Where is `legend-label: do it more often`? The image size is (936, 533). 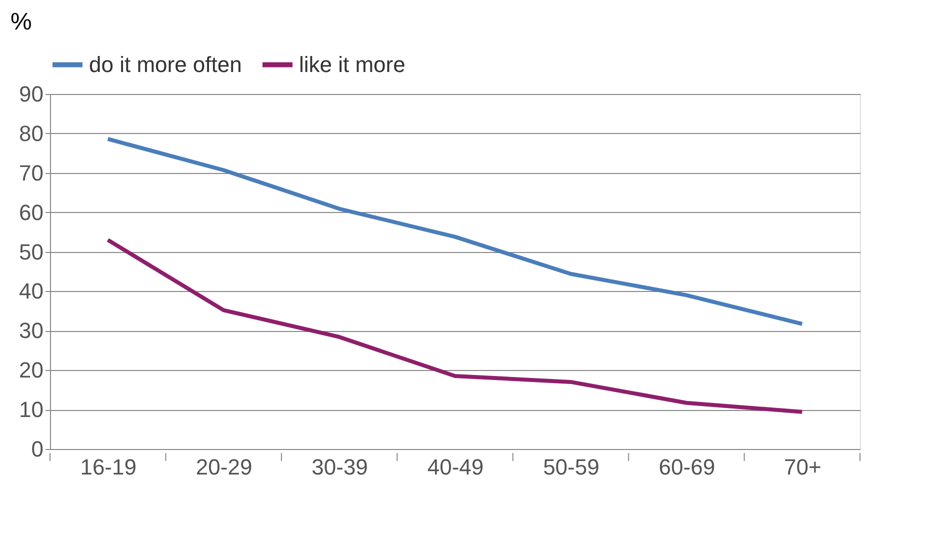 legend-label: do it more often is located at coordinates (165, 64).